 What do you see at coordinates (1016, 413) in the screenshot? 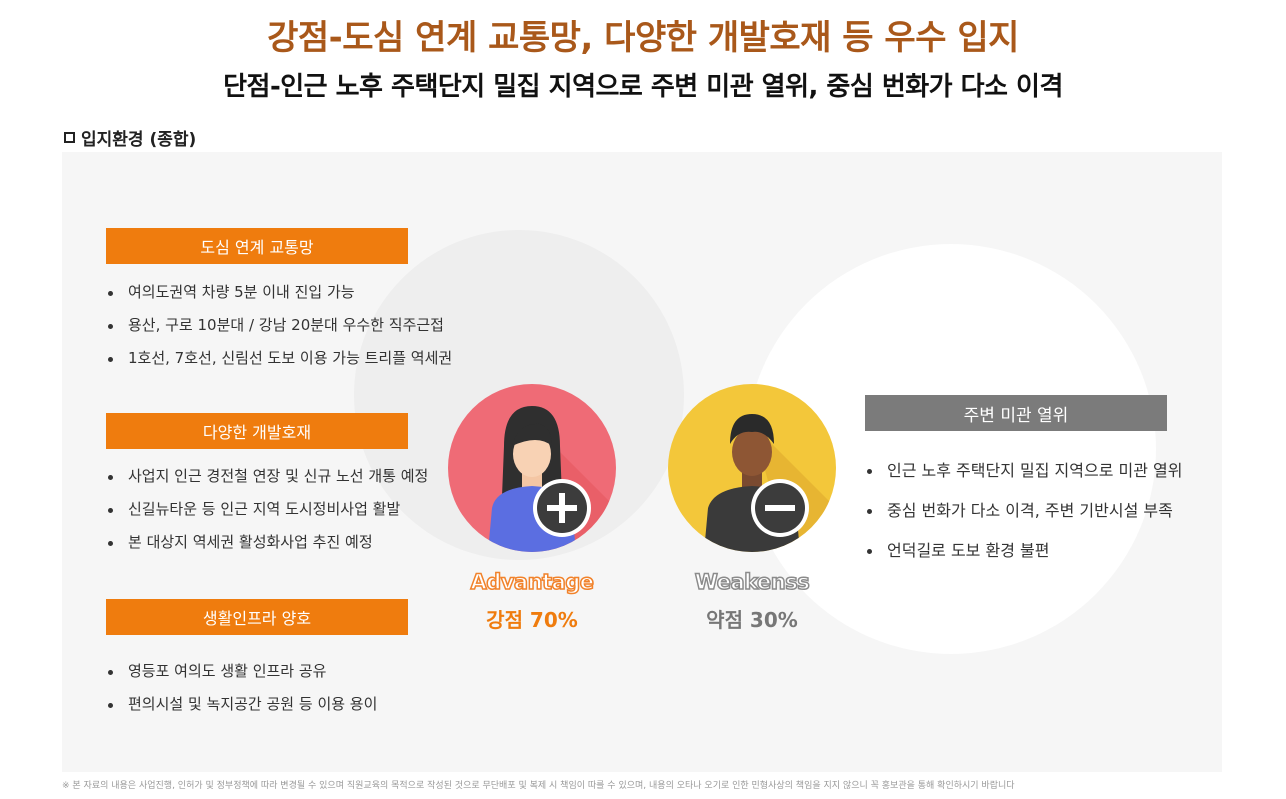
I see `weakness-category: 주변 미관 열위` at bounding box center [1016, 413].